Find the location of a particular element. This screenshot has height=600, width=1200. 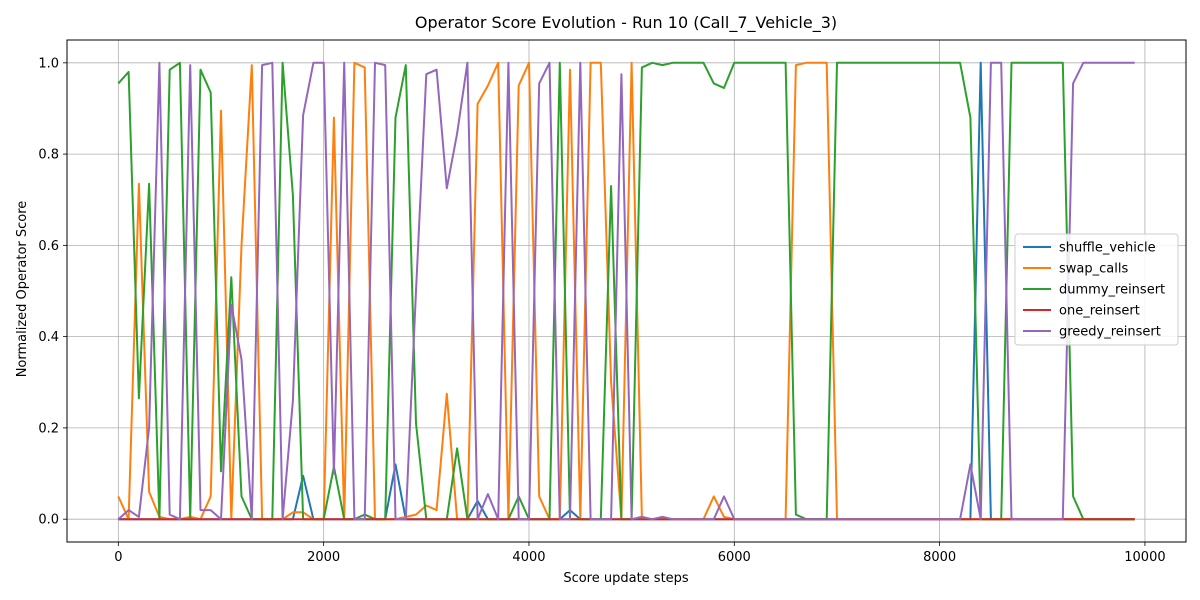

legend-box is located at coordinates (1096, 289).